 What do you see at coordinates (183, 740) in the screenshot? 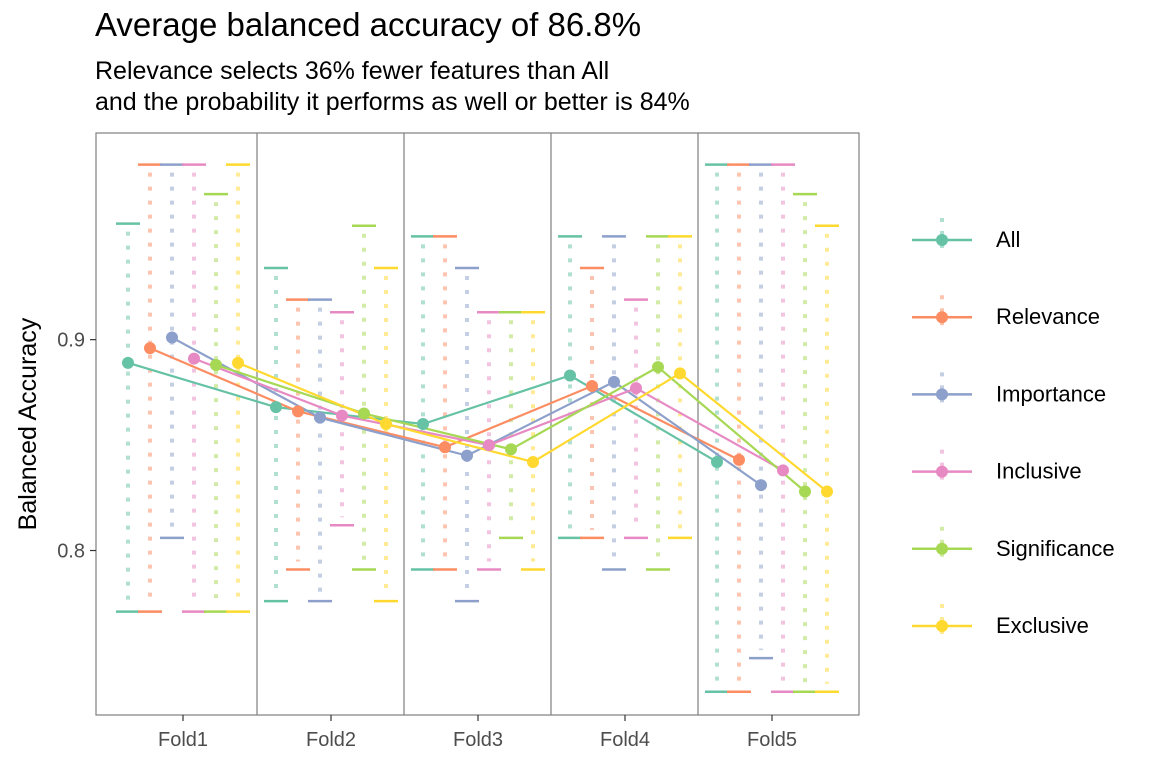
I see `x-tick-label: Fold1` at bounding box center [183, 740].